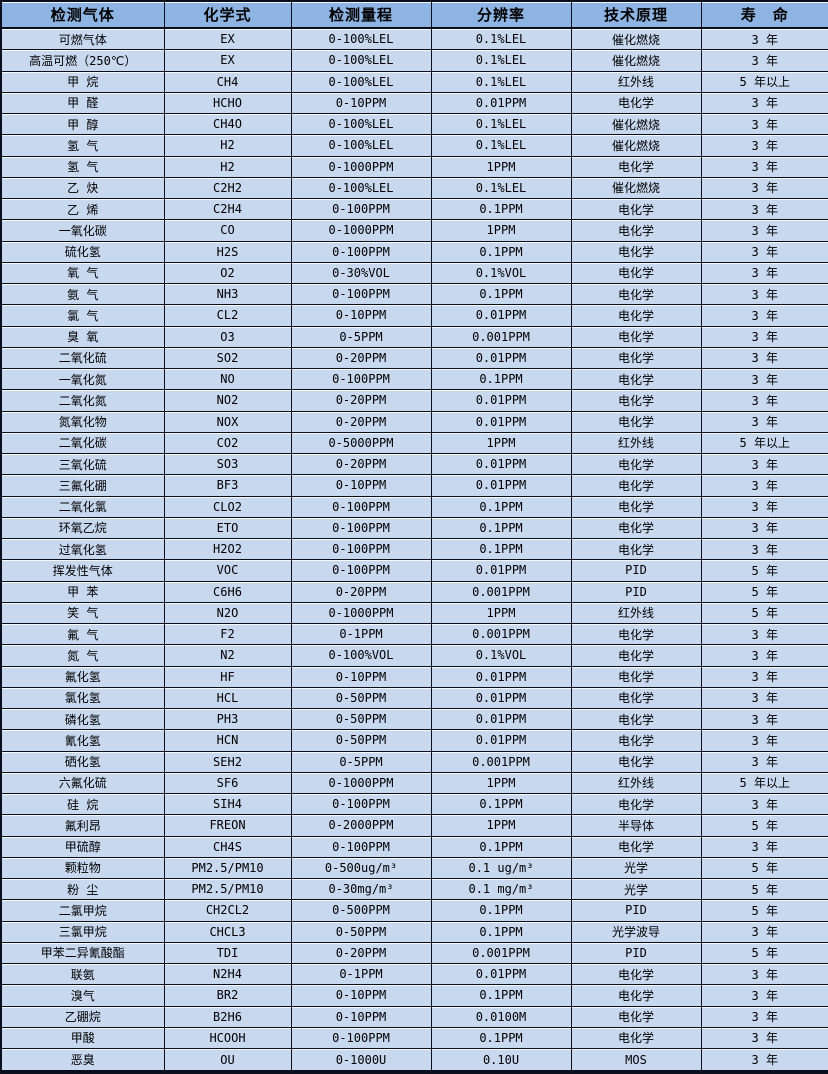  Describe the element at coordinates (361, 634) in the screenshot. I see `table-cell: 0-1PPM` at that location.